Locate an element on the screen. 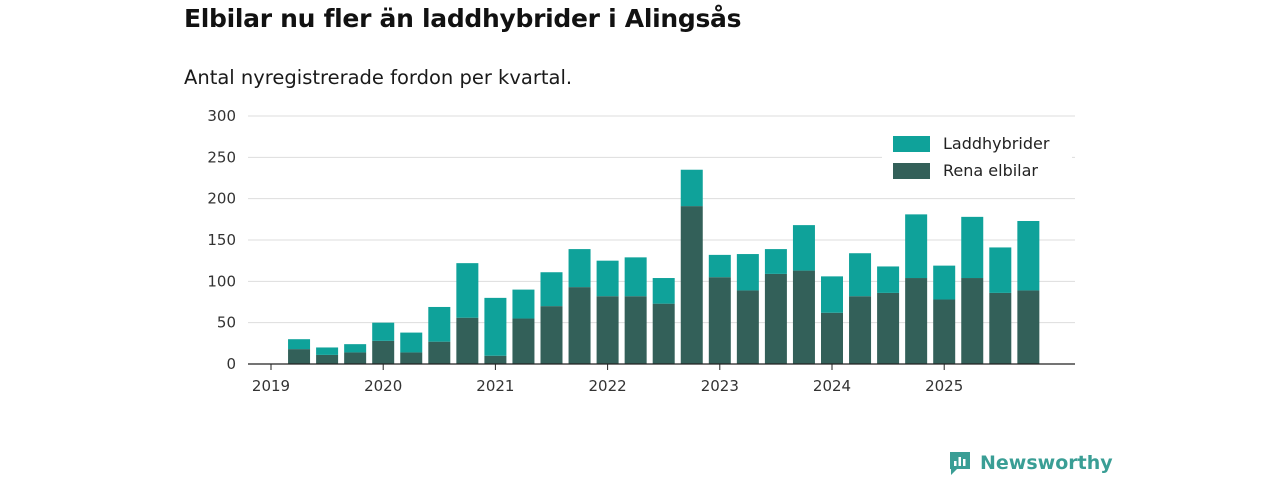 The image size is (1280, 480). x-axis-ticks: 2019 2020 2021 2022 2023 2024 2025 is located at coordinates (607, 379).